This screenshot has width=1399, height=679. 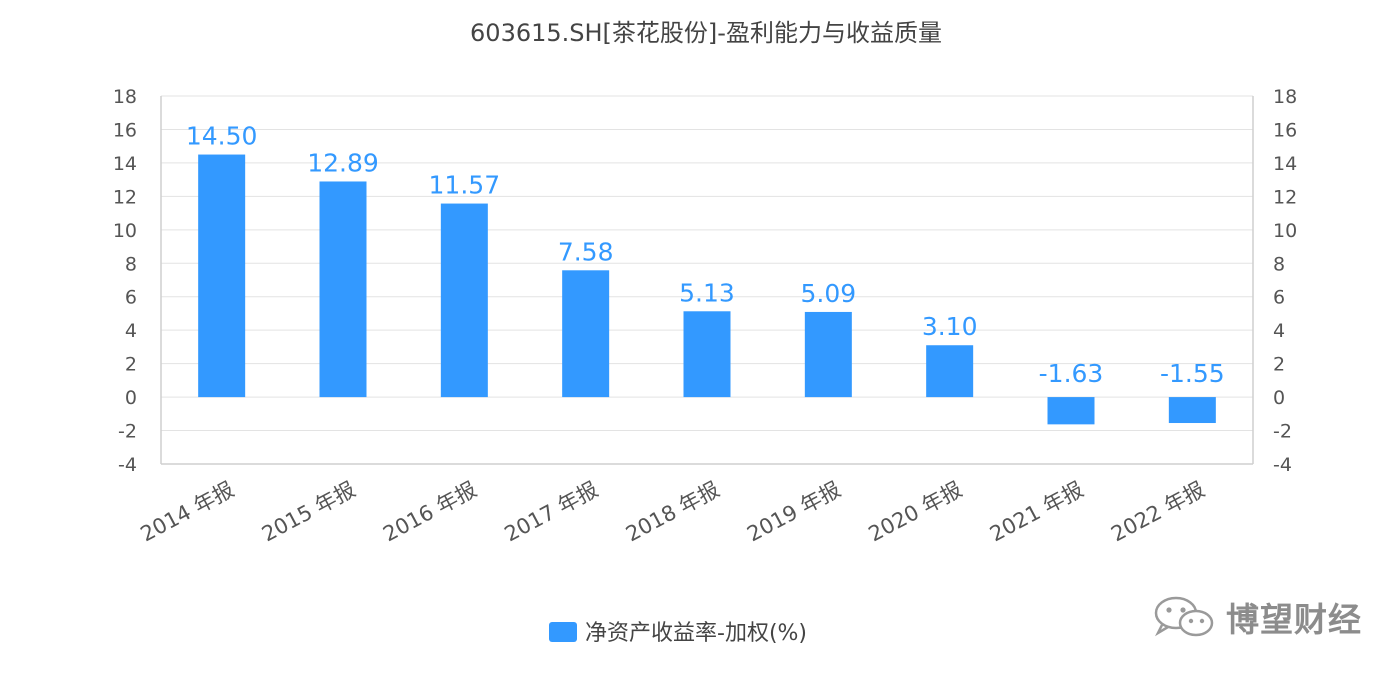 What do you see at coordinates (1279, 298) in the screenshot?
I see `y-tick-label-right: 6` at bounding box center [1279, 298].